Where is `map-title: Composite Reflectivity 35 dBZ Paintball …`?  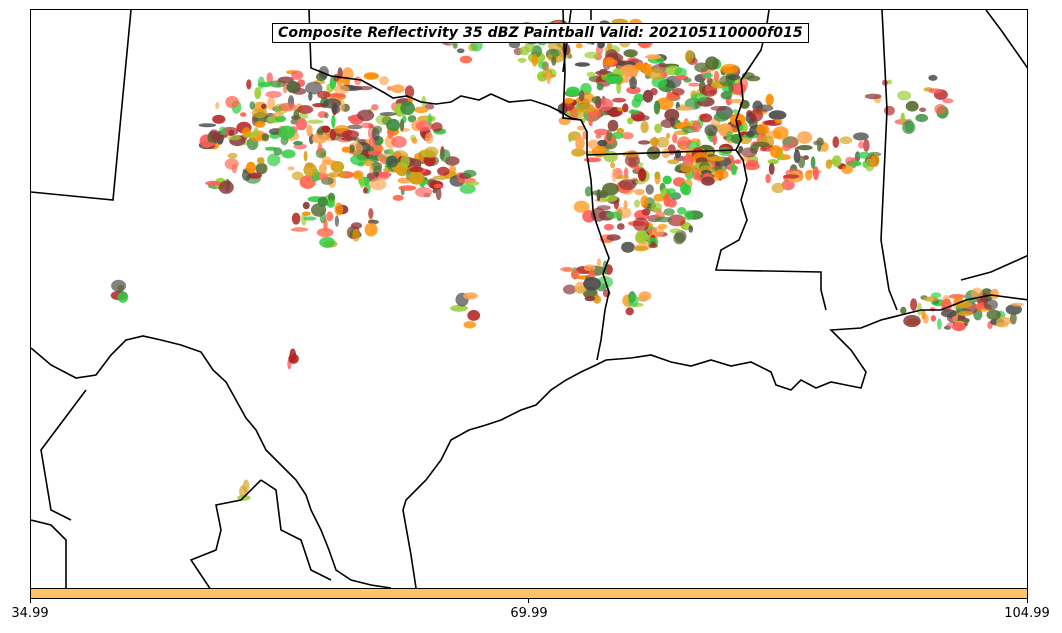 map-title: Composite Reflectivity 35 dBZ Paintball … is located at coordinates (540, 33).